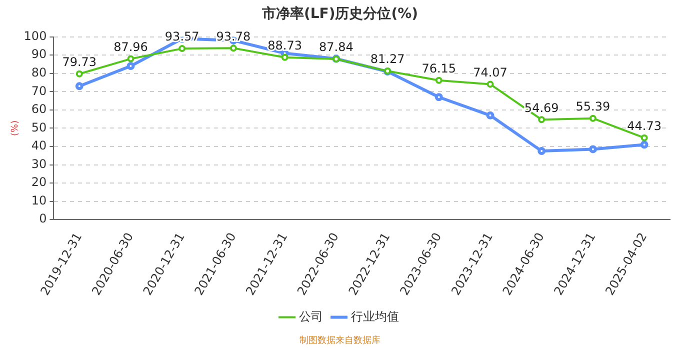  What do you see at coordinates (39, 109) in the screenshot?
I see `y-tick-label: 60` at bounding box center [39, 109].